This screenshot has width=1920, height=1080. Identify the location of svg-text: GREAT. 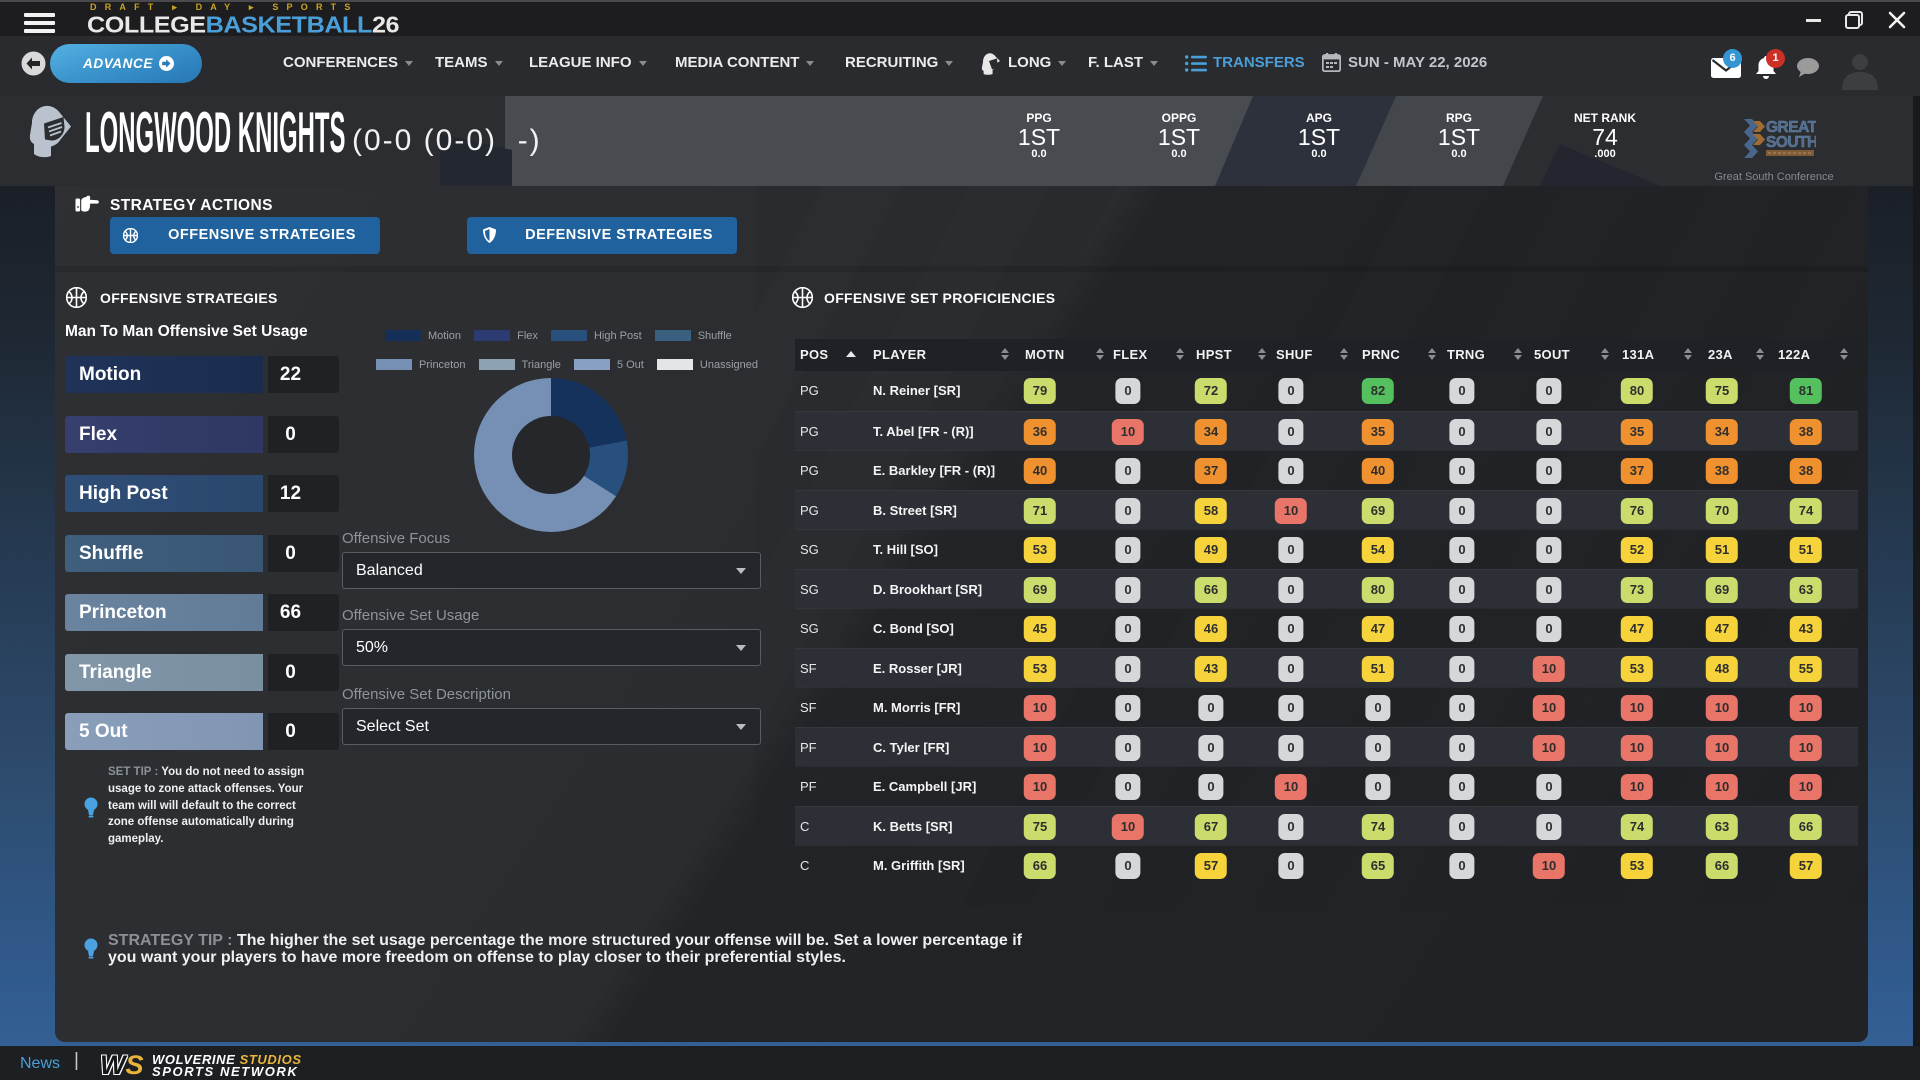
(1791, 127).